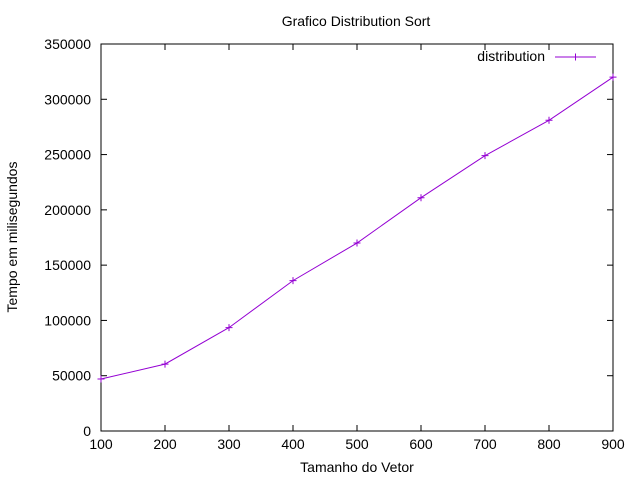  I want to click on legend: distribution, so click(536, 56).